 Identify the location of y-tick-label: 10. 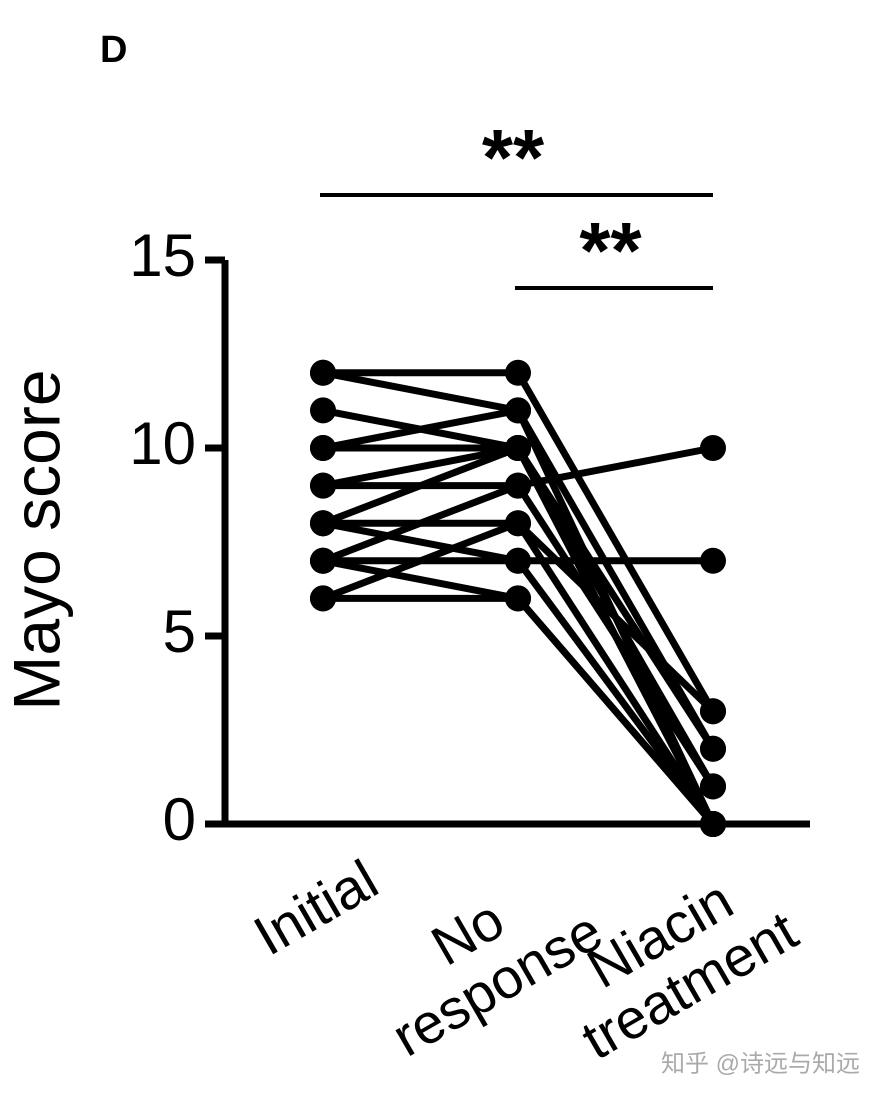
(162, 443).